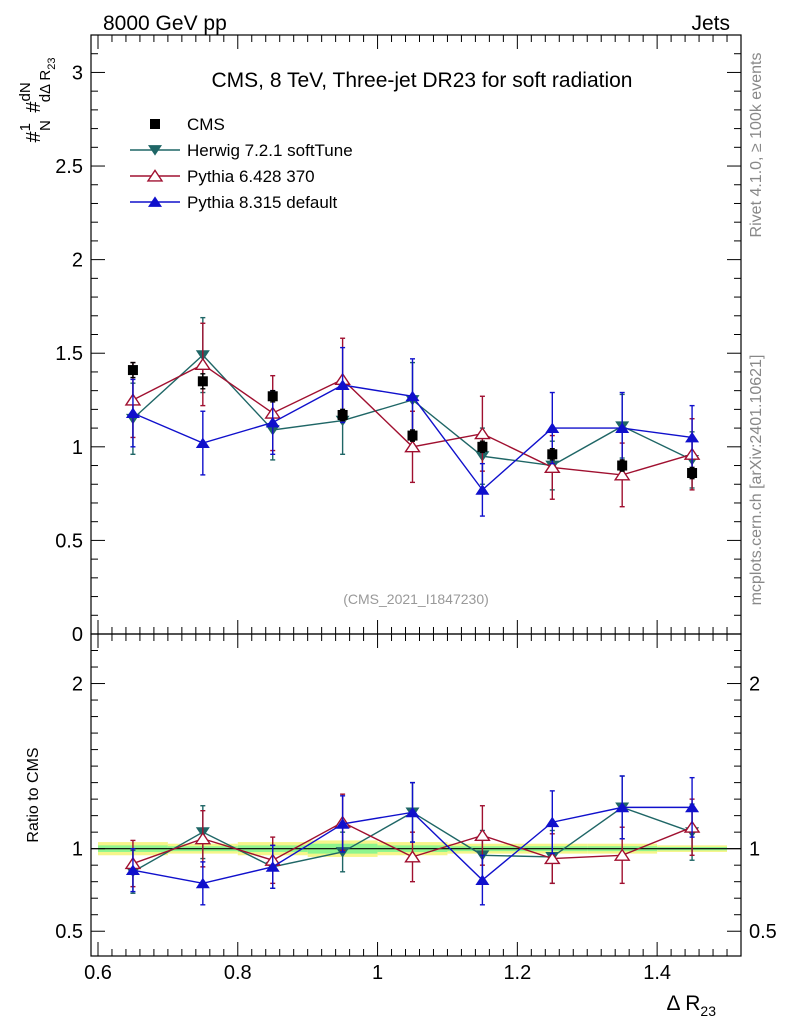 This screenshot has height=1024, width=786. Describe the element at coordinates (684, 1003) in the screenshot. I see `x-axis-label-main: Δ R` at that location.